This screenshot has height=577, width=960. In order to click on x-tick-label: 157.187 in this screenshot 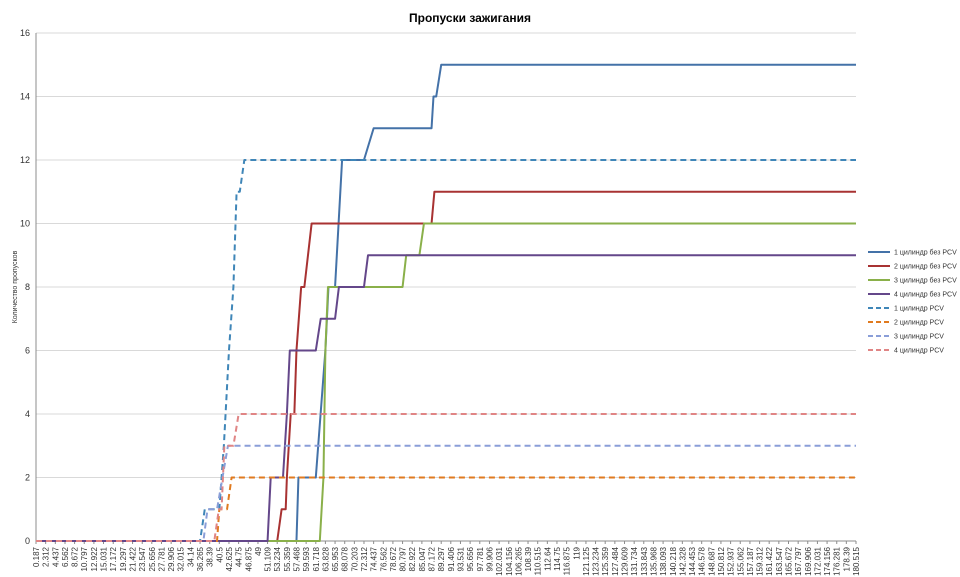, I will do `click(750, 560)`.